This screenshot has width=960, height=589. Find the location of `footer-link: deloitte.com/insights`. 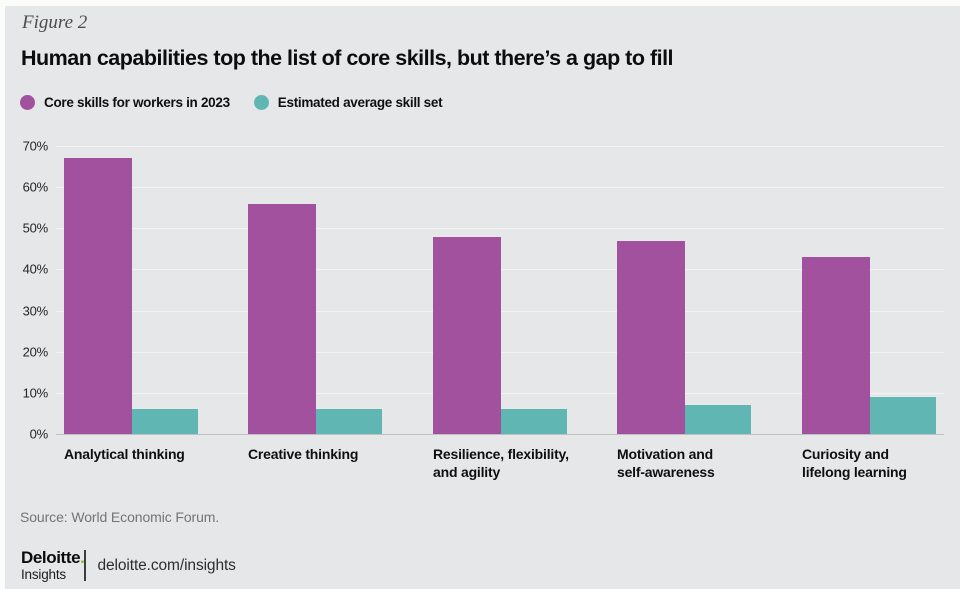

footer-link: deloitte.com/insights is located at coordinates (166, 565).